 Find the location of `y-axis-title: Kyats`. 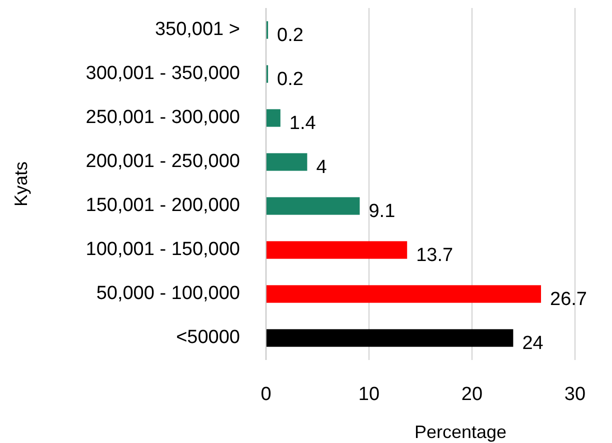

y-axis-title: Kyats is located at coordinates (20, 184).